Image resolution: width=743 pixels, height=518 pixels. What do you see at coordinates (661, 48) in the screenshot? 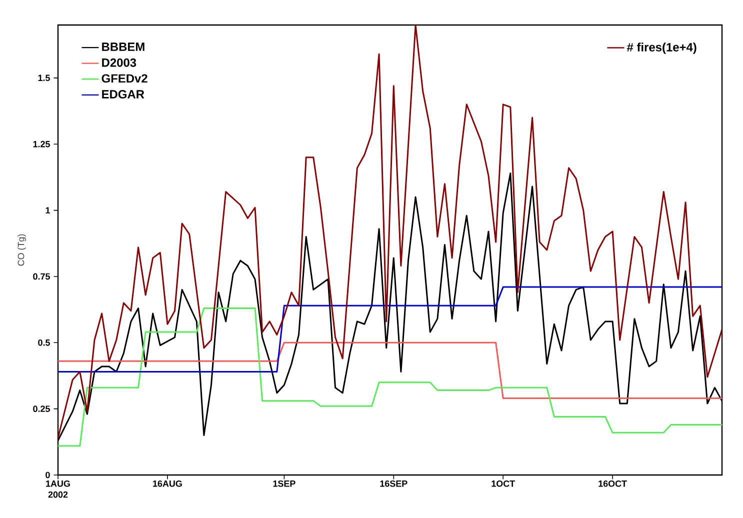
I see `legend-label: # fires(1e+4)` at bounding box center [661, 48].